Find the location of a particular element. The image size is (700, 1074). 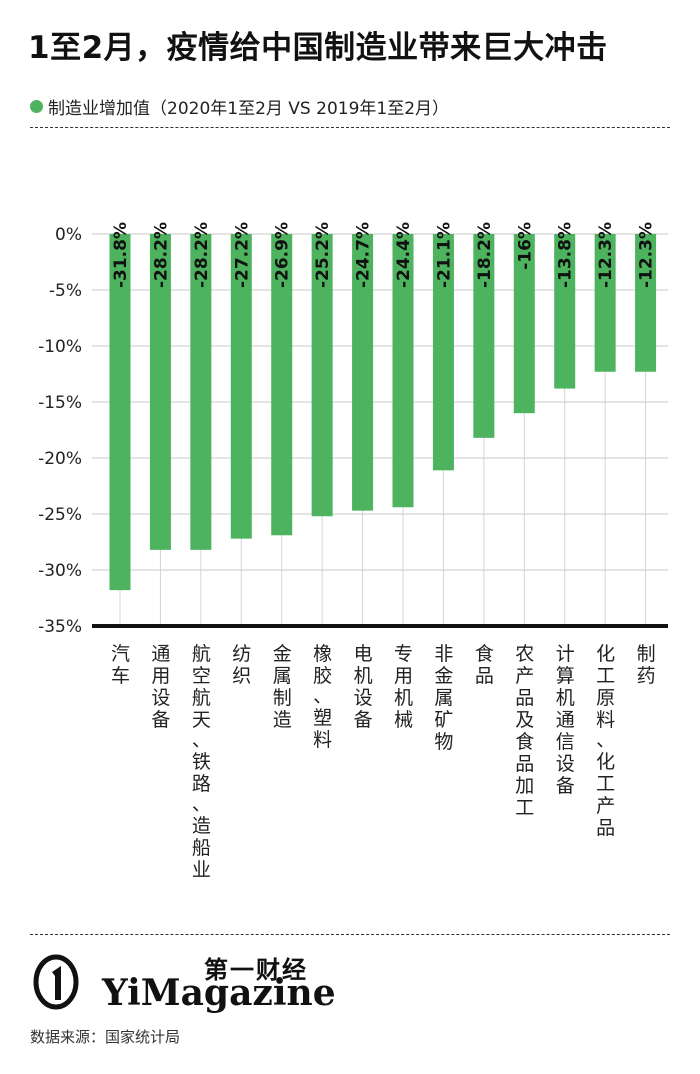

category-label: 金属制造 is located at coordinates (282, 687).